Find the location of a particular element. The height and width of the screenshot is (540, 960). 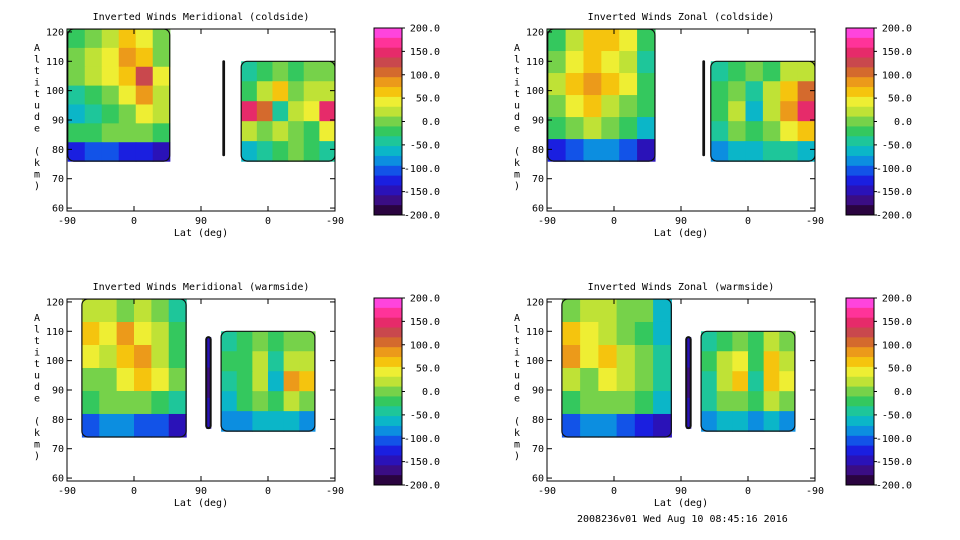

y-axis-label-char: e is located at coordinates (517, 399).